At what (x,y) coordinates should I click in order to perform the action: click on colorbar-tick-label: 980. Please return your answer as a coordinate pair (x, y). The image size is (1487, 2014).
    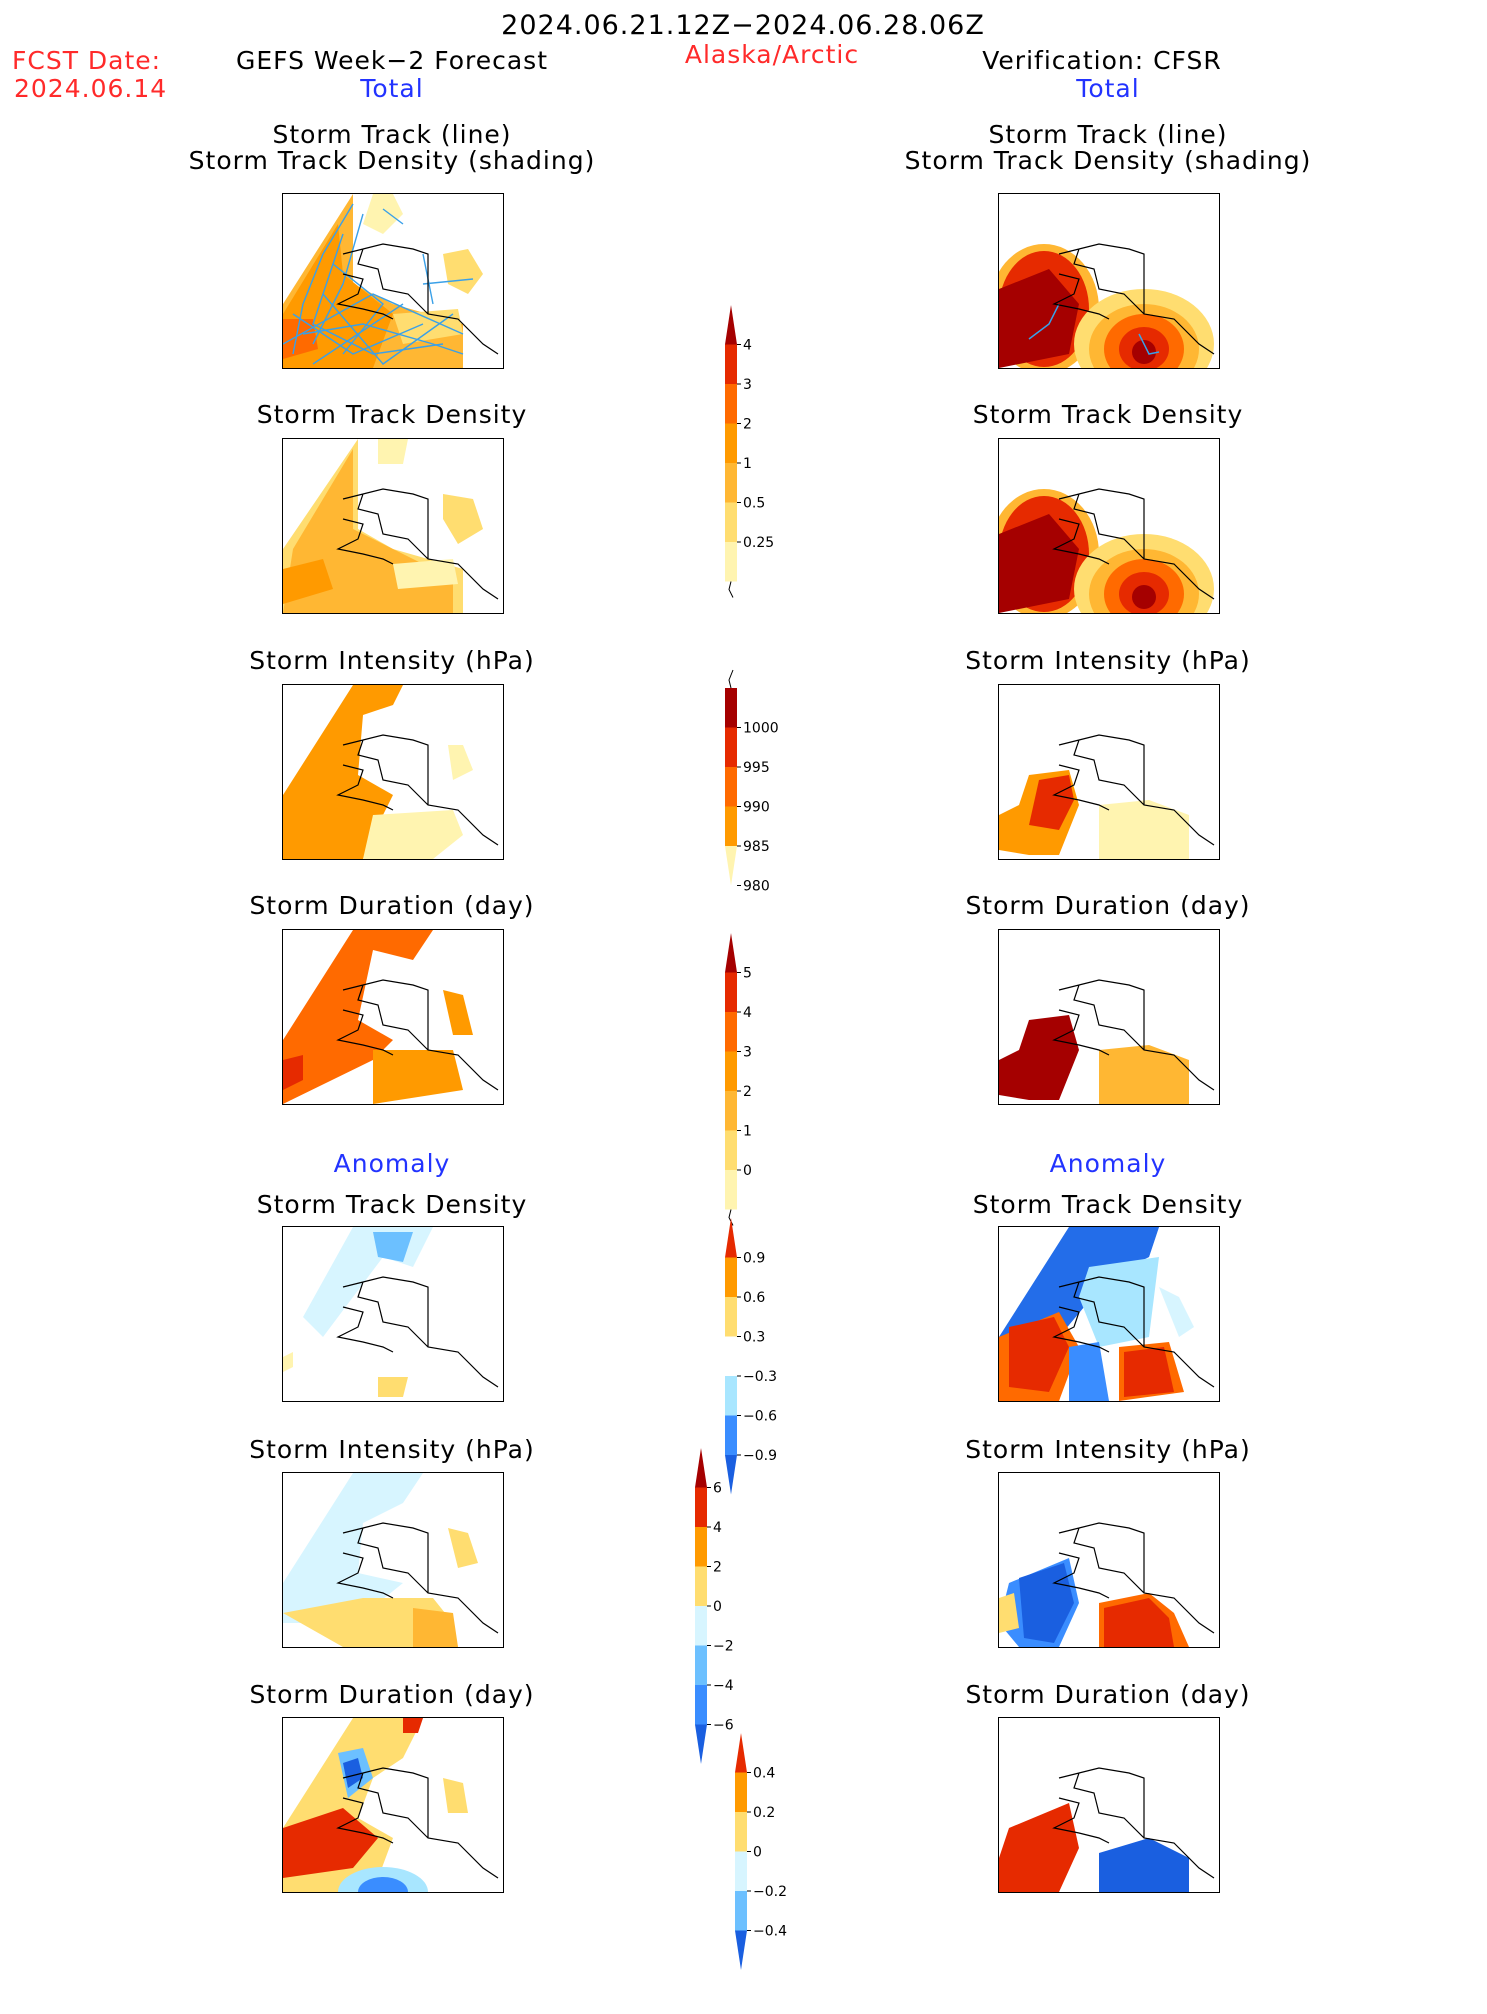
    Looking at the image, I should click on (756, 887).